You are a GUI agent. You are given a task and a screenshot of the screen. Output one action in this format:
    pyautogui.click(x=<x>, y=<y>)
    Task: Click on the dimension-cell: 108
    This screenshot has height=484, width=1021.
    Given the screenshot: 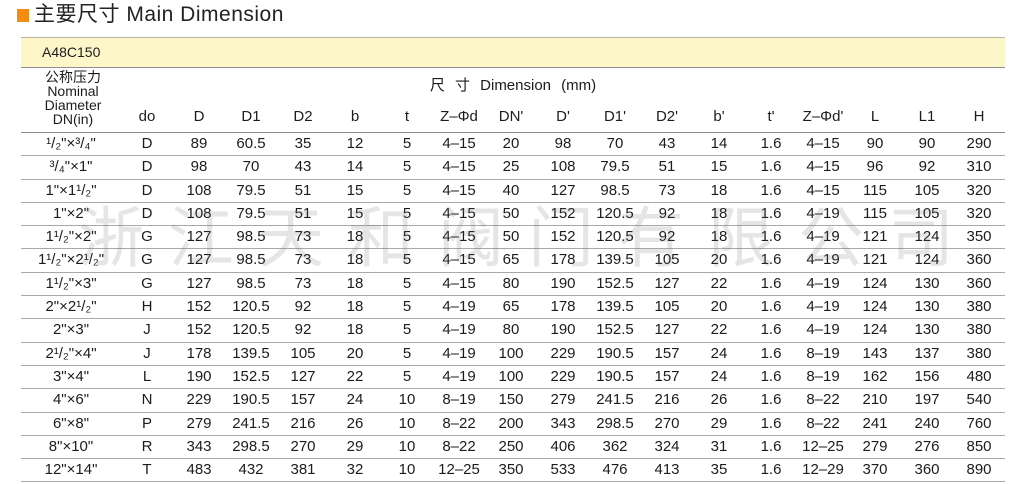 What is the action you would take?
    pyautogui.click(x=563, y=167)
    